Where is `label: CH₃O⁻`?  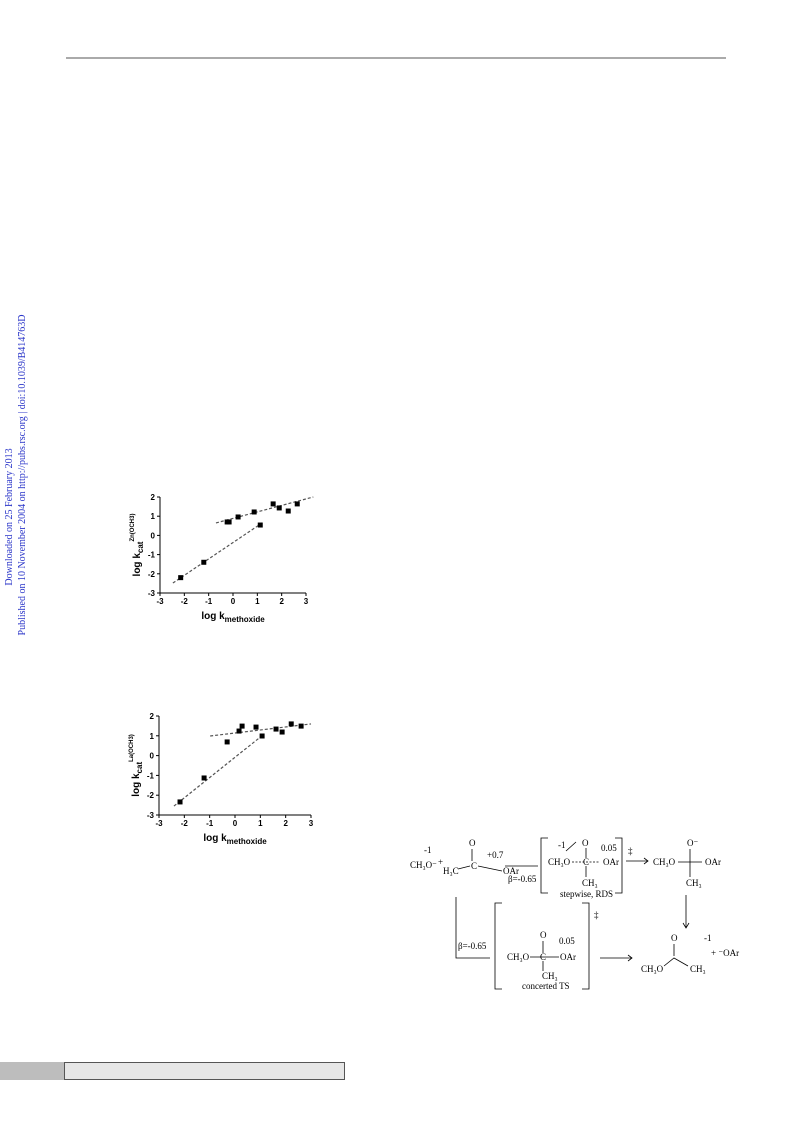 label: CH₃O⁻ is located at coordinates (423, 865).